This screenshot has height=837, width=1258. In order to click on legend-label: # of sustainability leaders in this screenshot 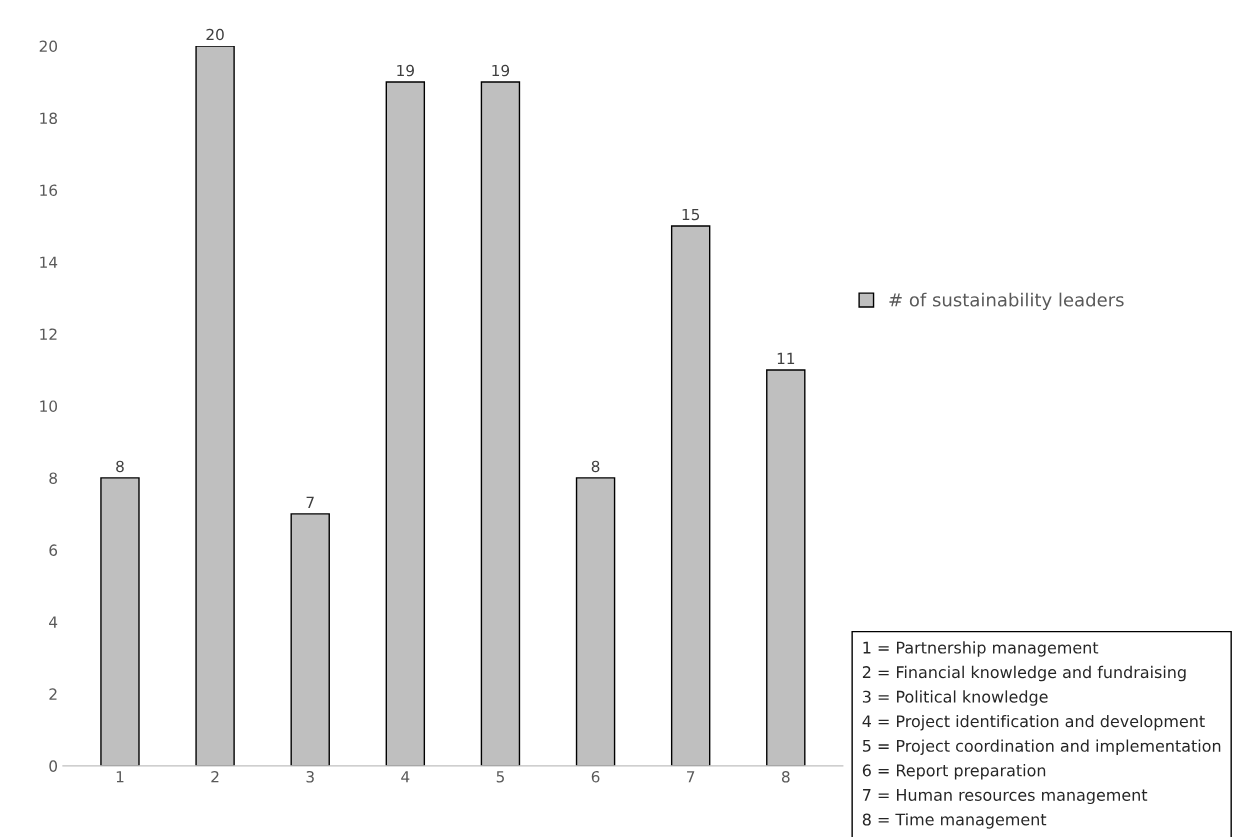, I will do `click(1006, 301)`.